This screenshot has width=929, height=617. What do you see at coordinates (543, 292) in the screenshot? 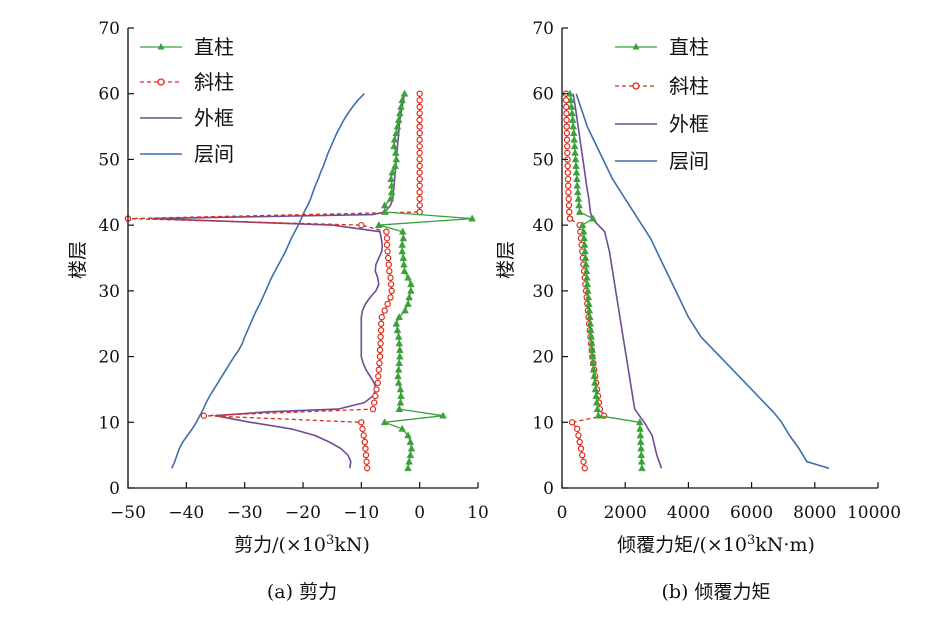
I see `panel-b-ytick-label: 30` at bounding box center [543, 292].